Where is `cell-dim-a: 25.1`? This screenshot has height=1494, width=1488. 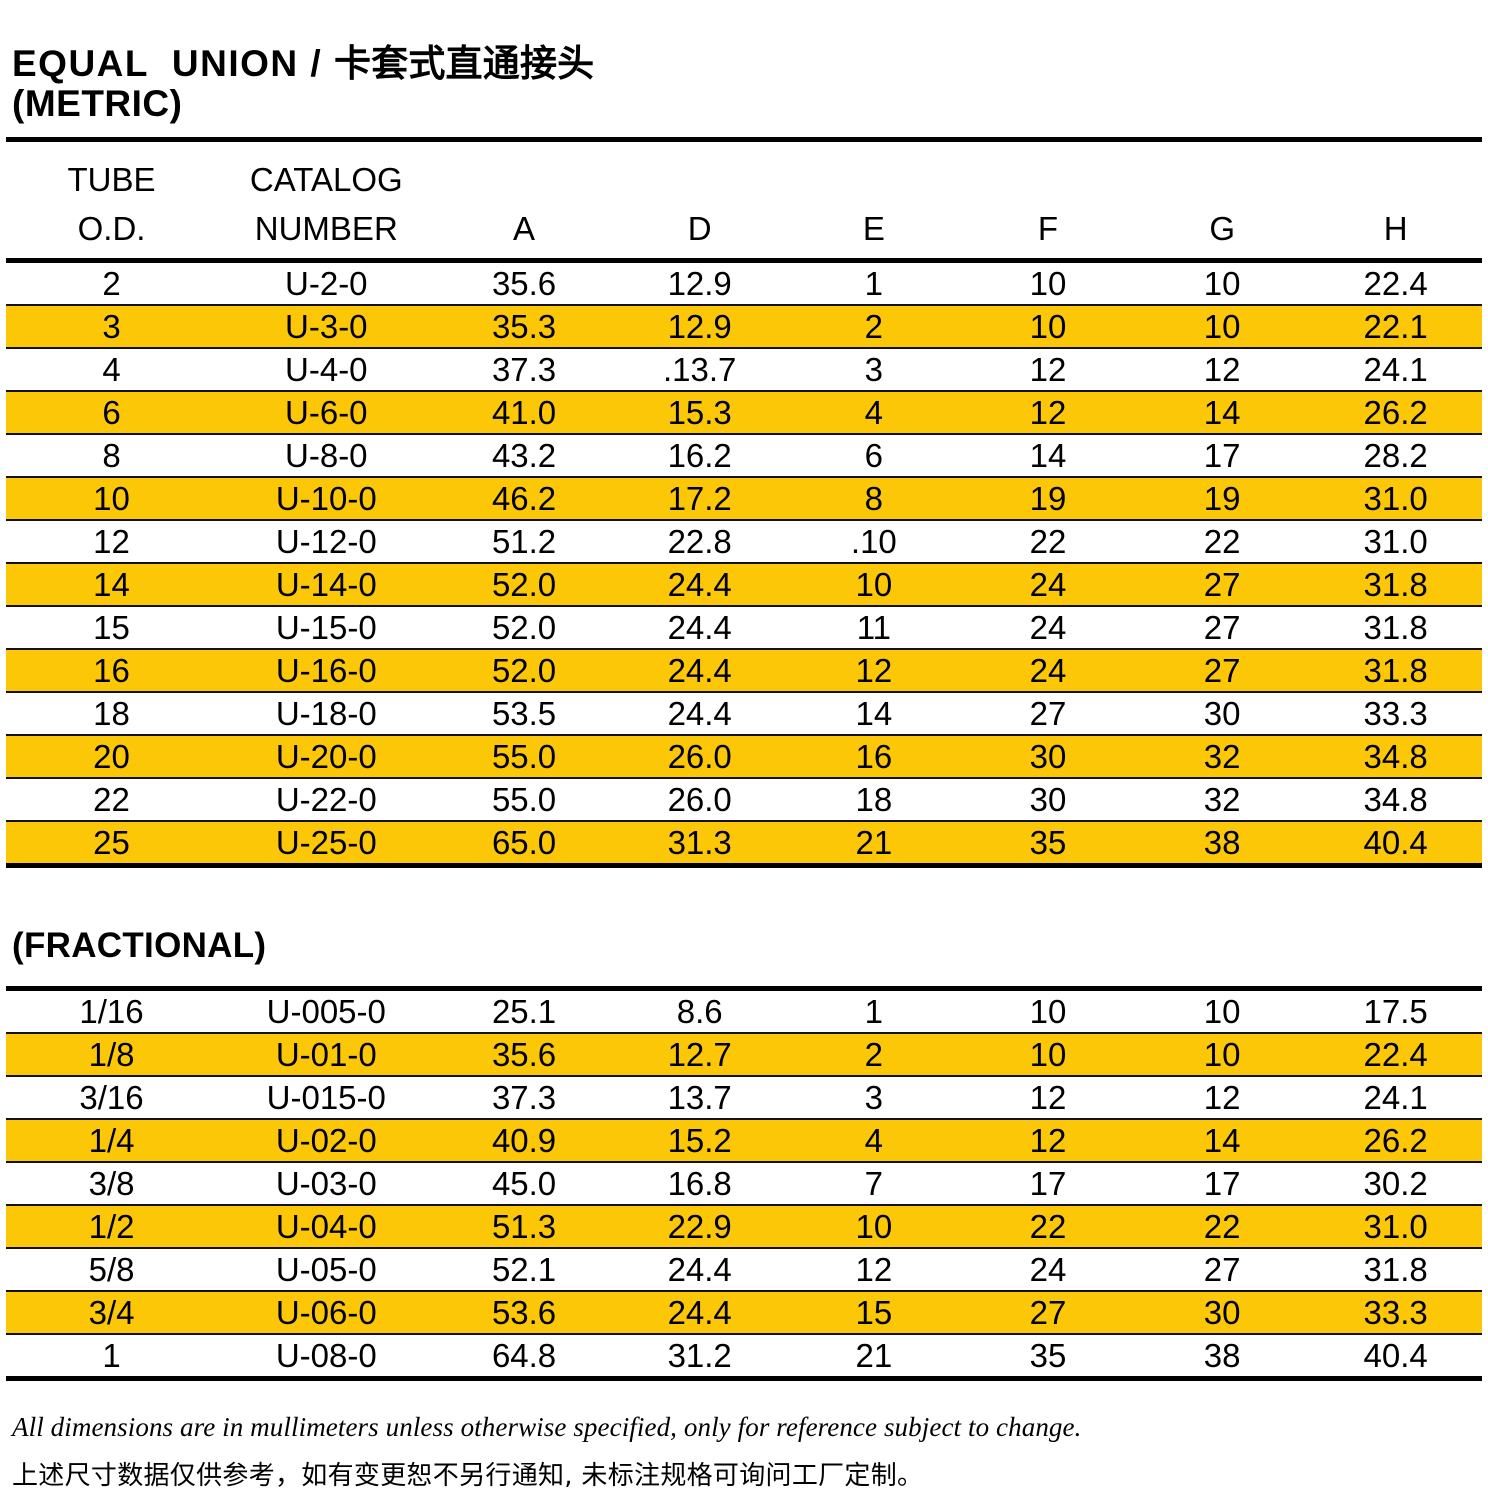
cell-dim-a: 25.1 is located at coordinates (524, 1012).